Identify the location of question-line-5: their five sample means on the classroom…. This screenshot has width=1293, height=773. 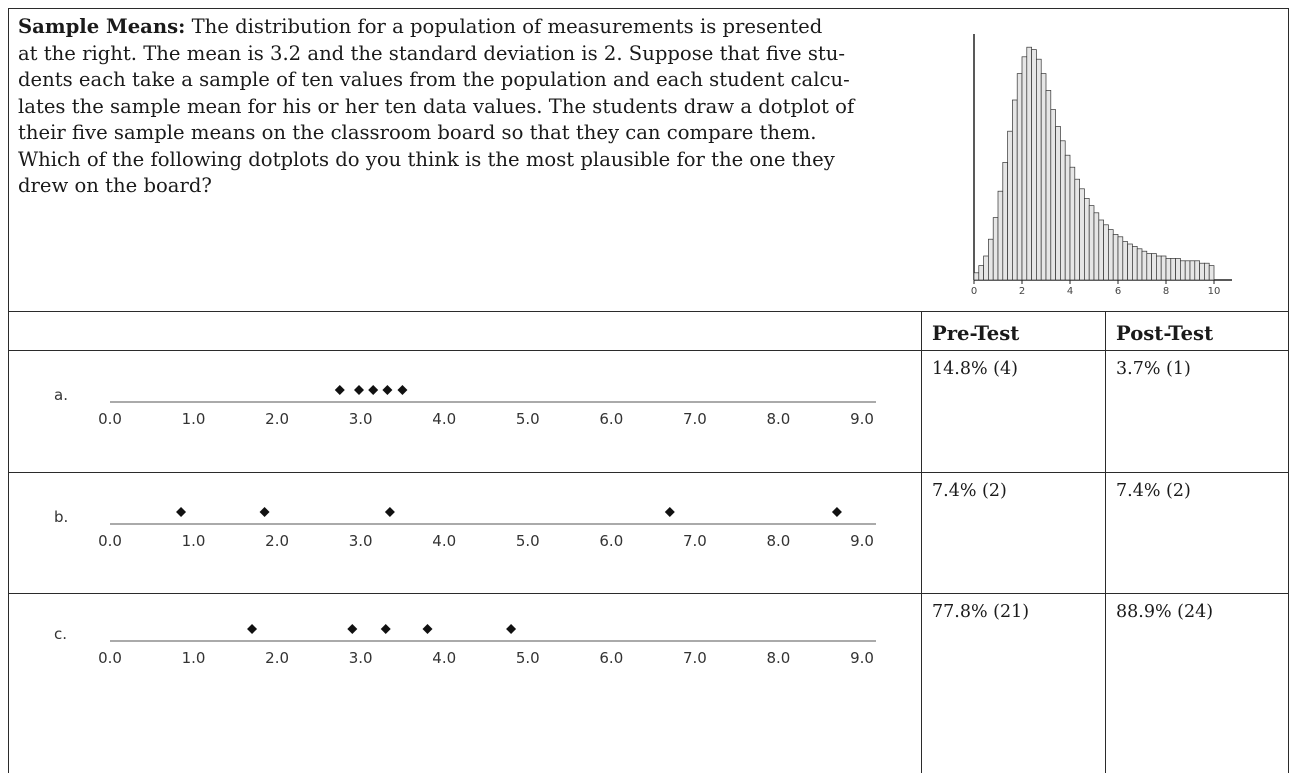
(417, 132).